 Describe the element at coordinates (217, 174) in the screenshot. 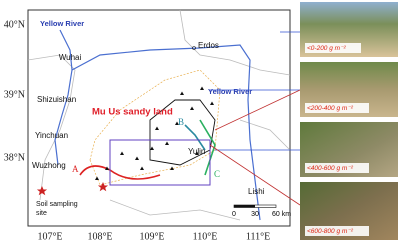

I see `transect-label: C` at that location.